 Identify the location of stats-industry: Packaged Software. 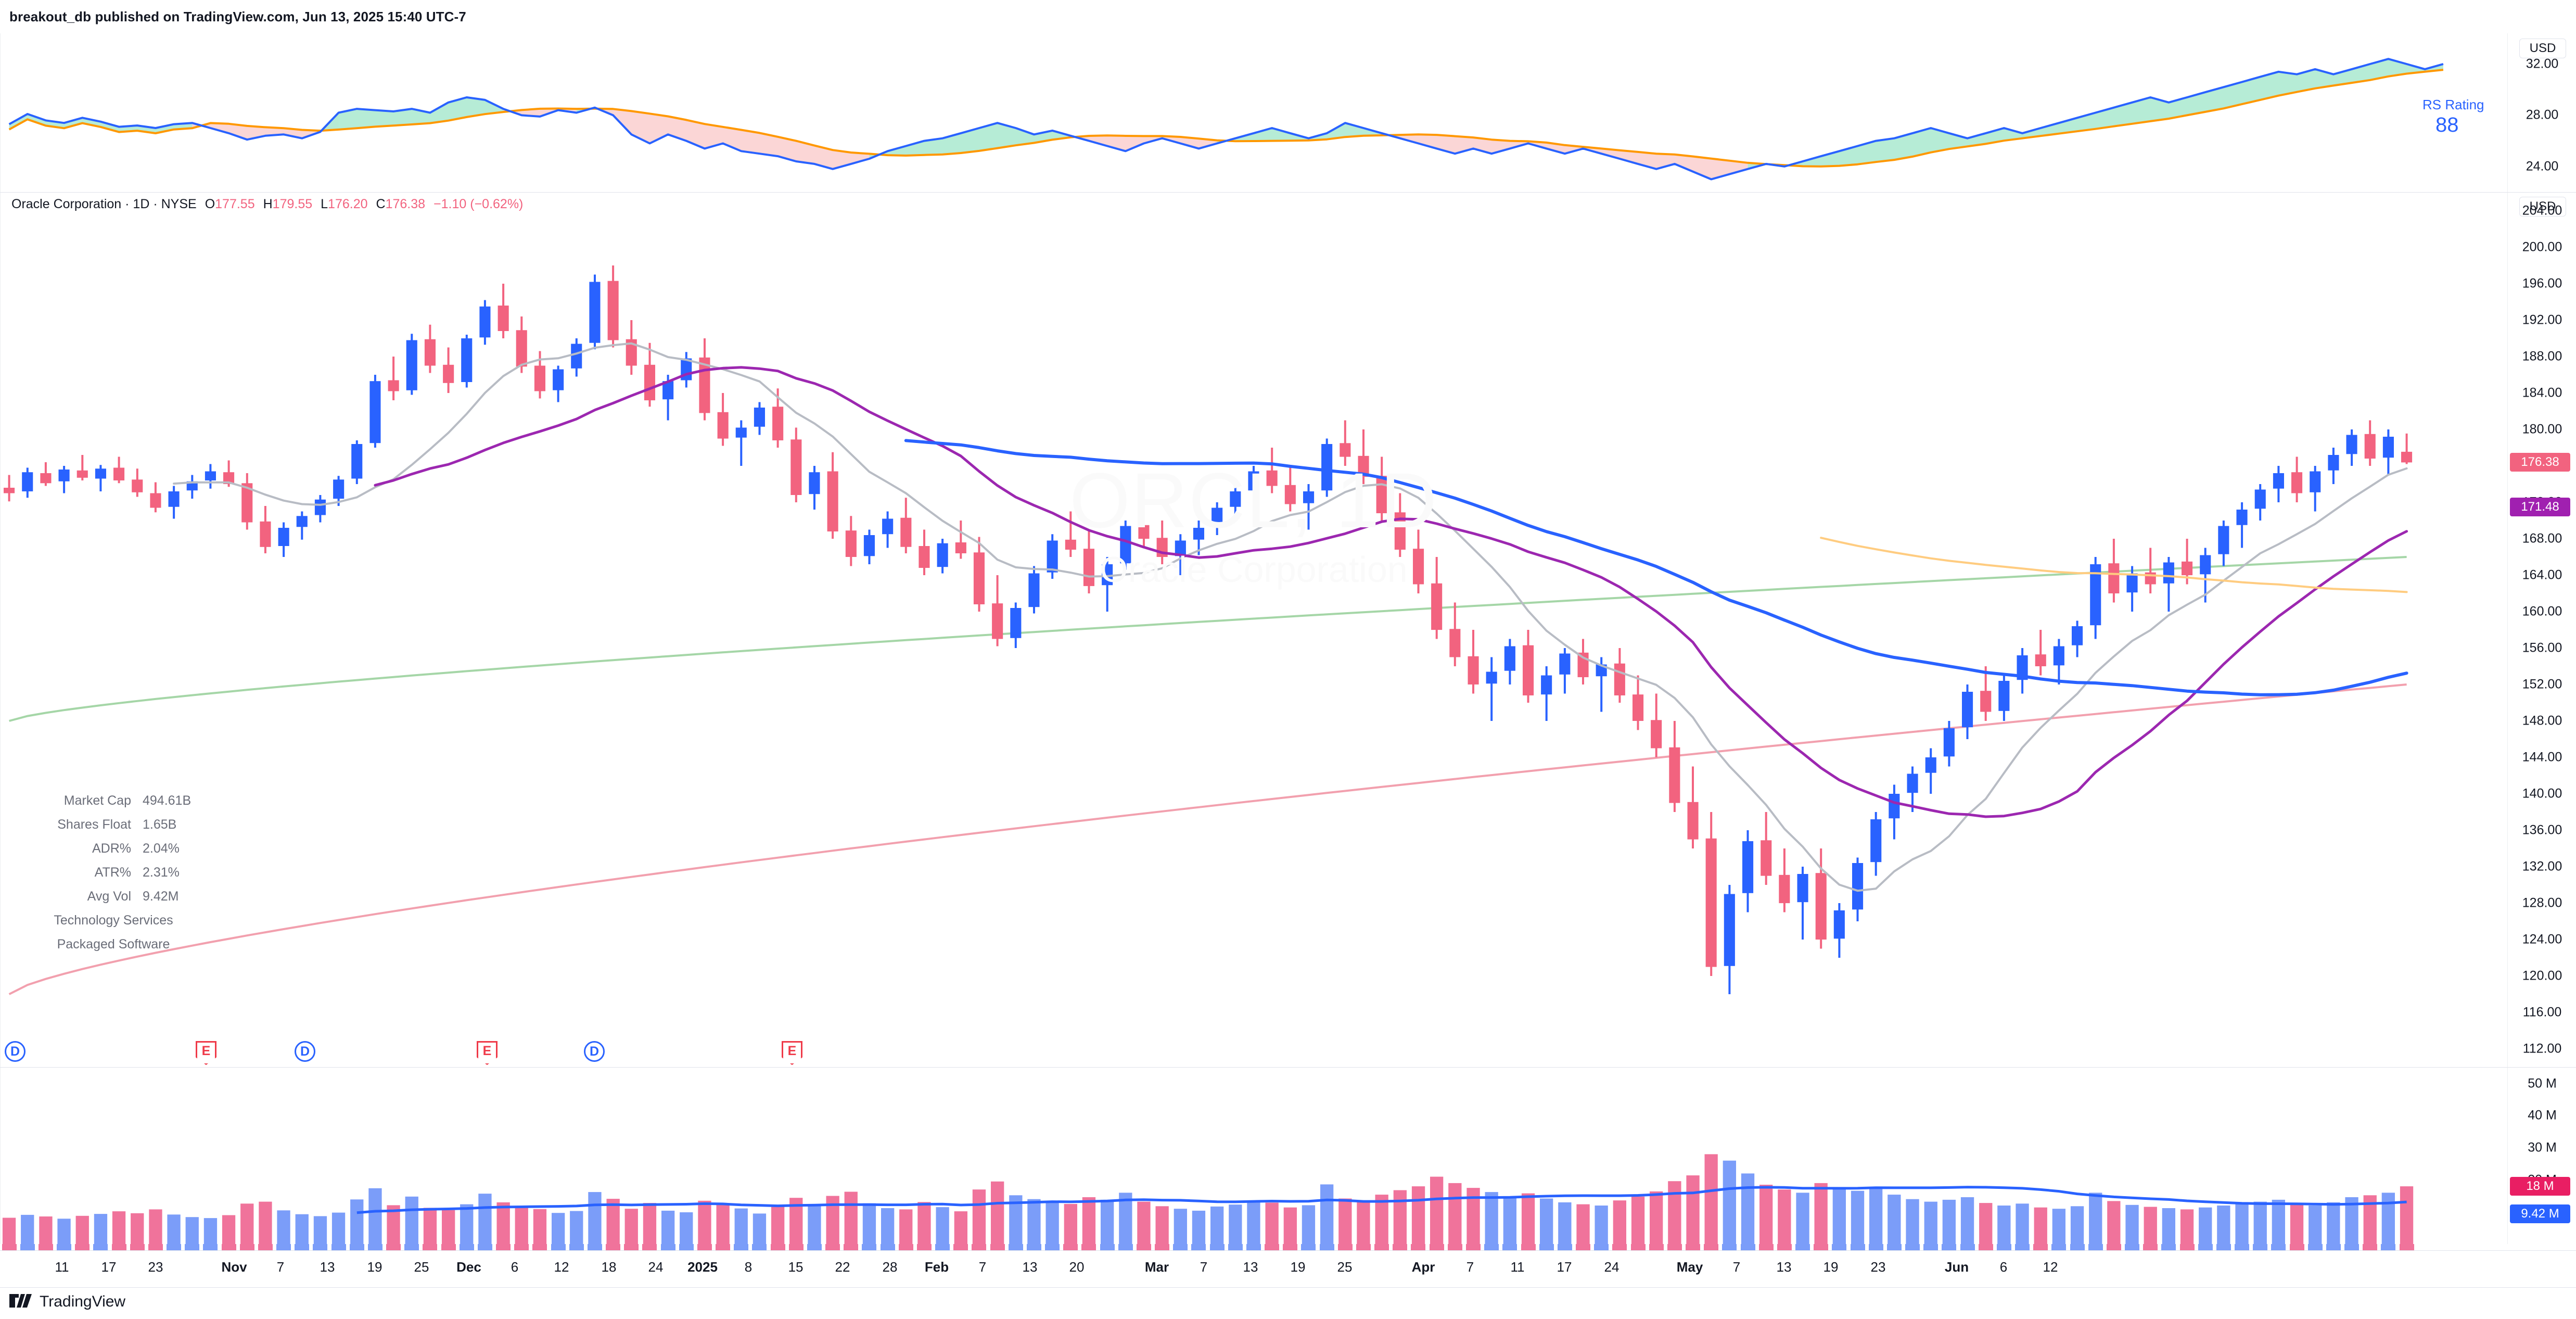
(113, 944).